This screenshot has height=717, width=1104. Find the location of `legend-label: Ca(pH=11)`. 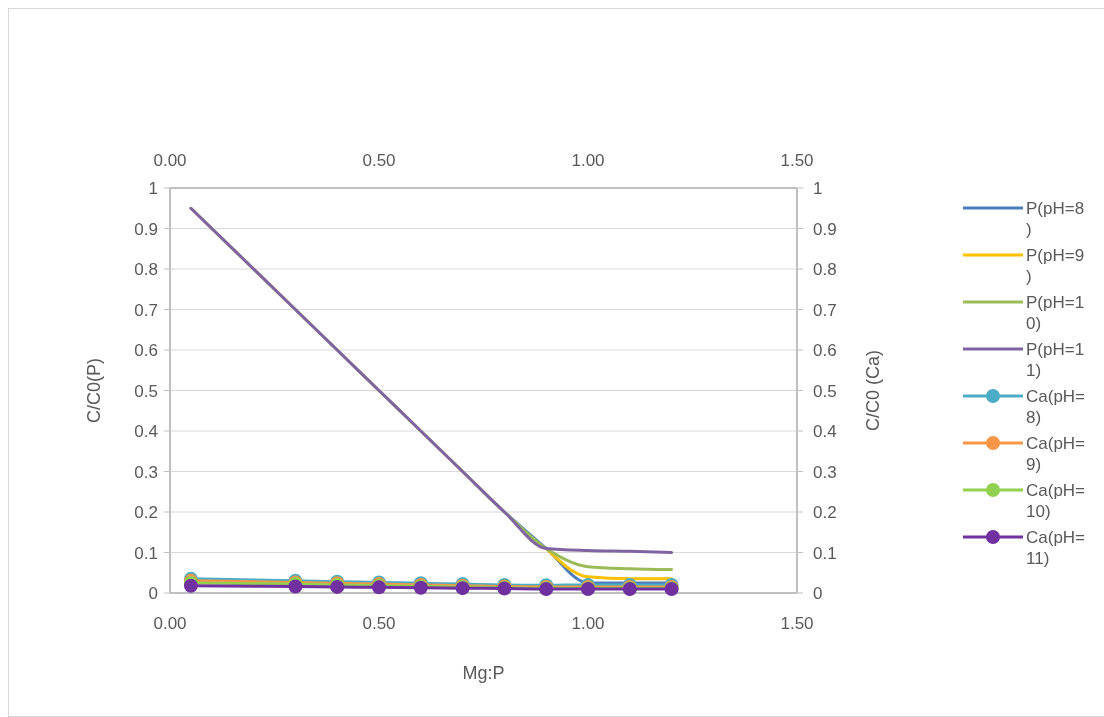

legend-label: Ca(pH=11) is located at coordinates (1056, 548).